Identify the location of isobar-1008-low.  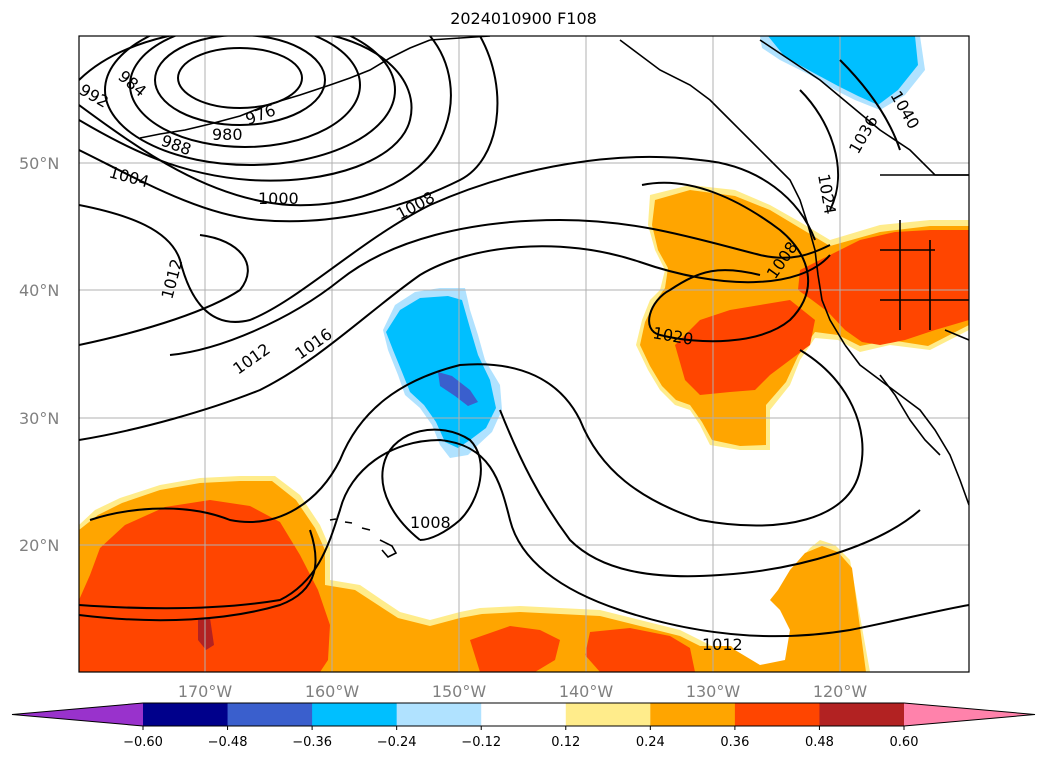
(431, 484).